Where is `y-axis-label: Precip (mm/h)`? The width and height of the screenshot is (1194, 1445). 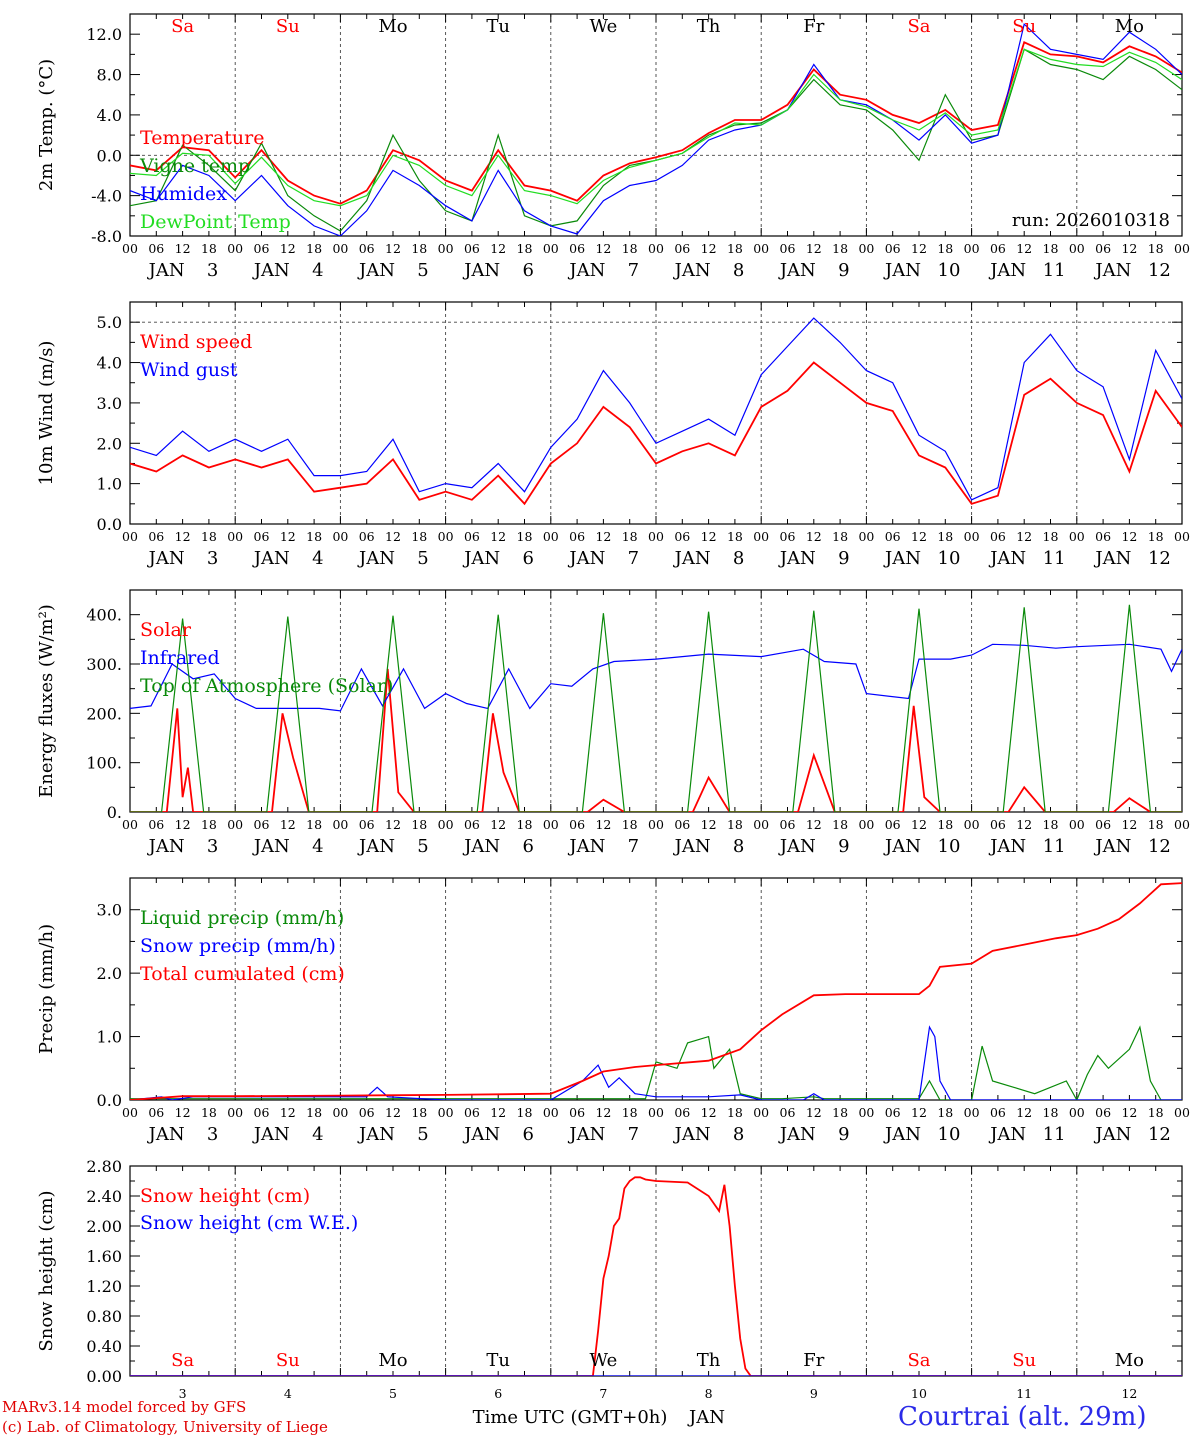
y-axis-label: Precip (mm/h) is located at coordinates (46, 989).